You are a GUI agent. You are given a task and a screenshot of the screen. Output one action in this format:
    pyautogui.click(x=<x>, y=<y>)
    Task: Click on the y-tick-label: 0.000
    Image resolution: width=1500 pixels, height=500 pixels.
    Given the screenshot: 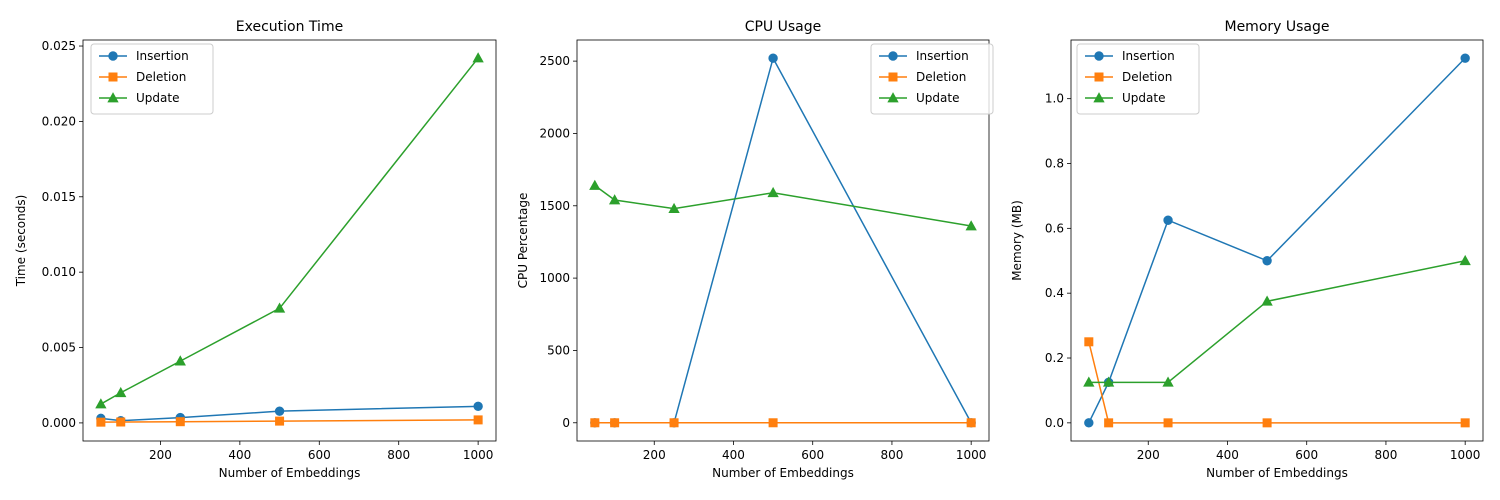 What is the action you would take?
    pyautogui.click(x=59, y=423)
    